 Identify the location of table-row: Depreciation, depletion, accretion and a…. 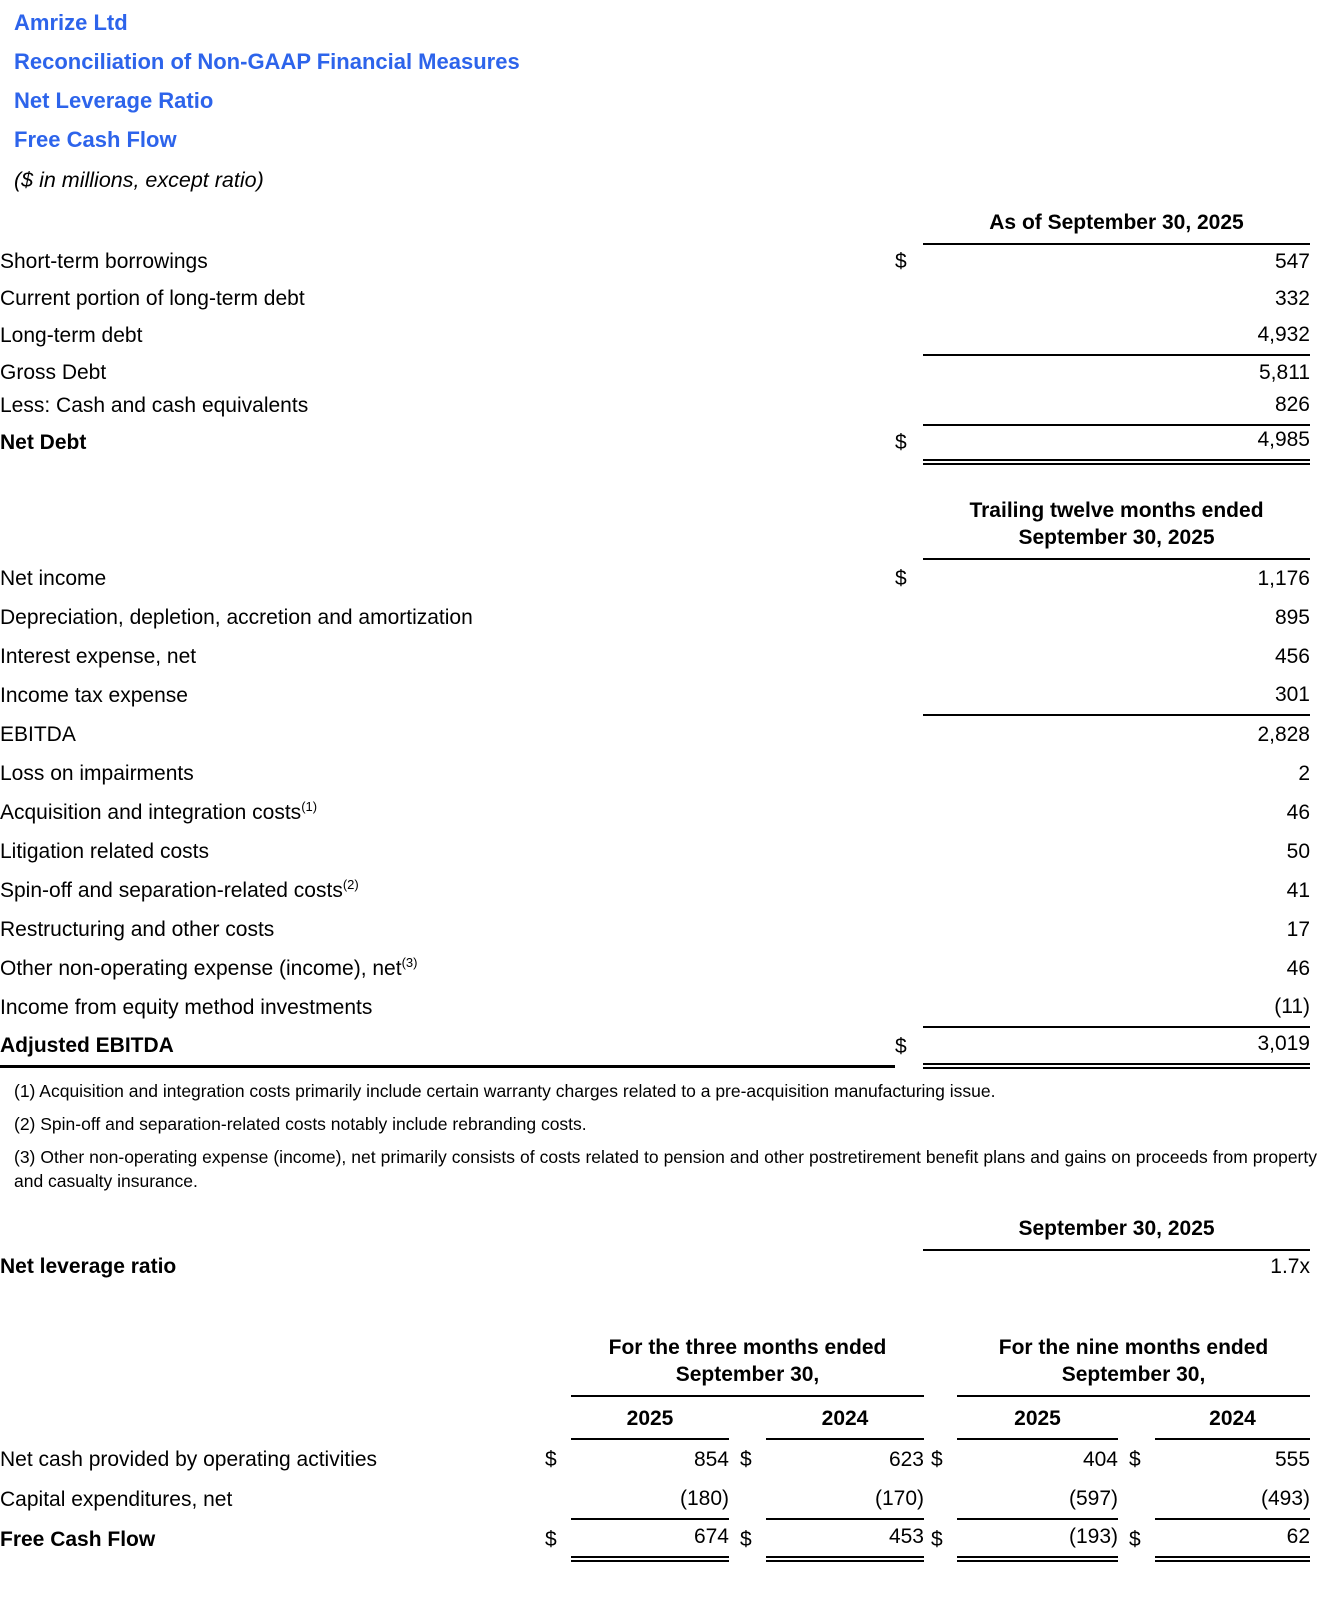
(655, 617).